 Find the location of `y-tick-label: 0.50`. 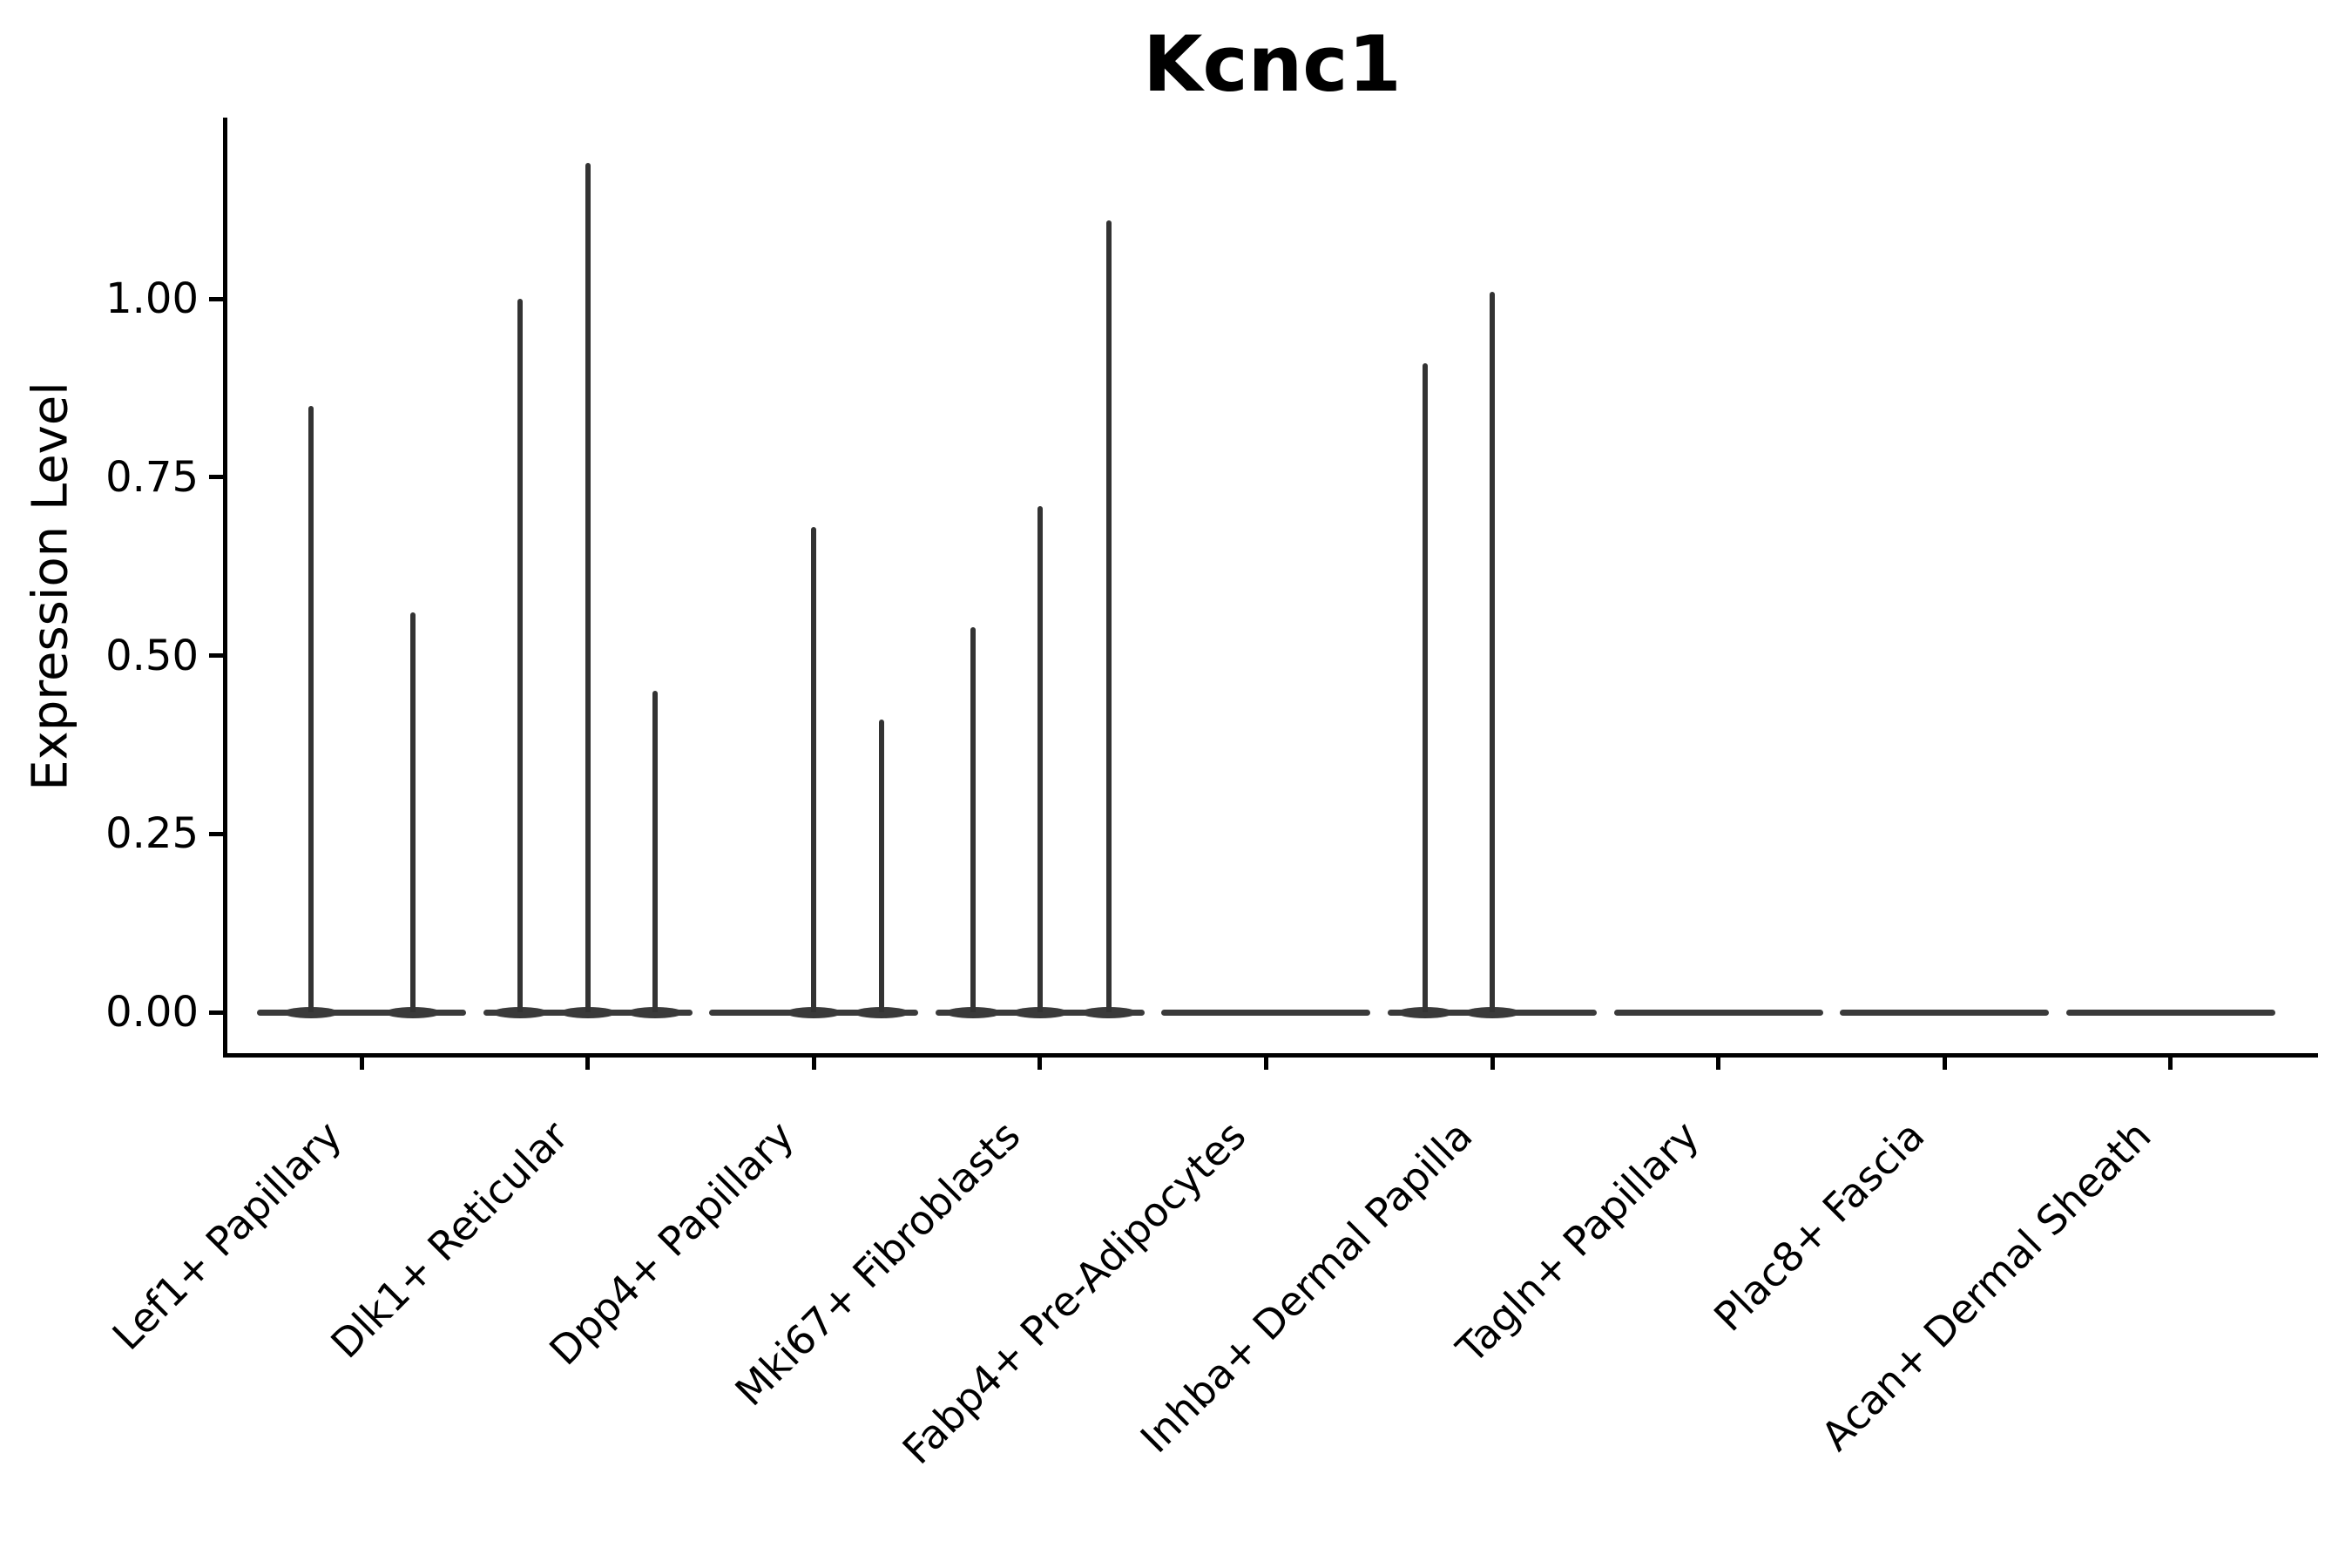

y-tick-label: 0.50 is located at coordinates (152, 655).